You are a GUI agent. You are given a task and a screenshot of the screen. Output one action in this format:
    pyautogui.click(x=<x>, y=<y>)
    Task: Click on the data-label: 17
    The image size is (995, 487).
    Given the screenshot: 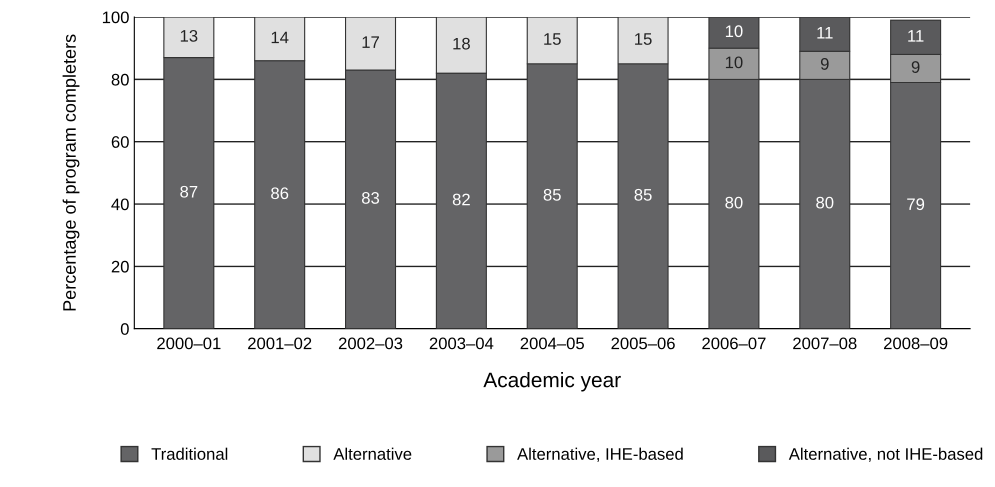 What is the action you would take?
    pyautogui.click(x=370, y=42)
    